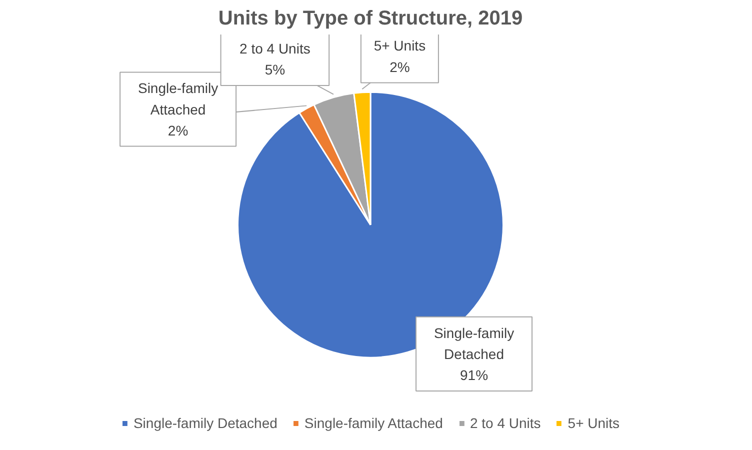 The width and height of the screenshot is (752, 450). What do you see at coordinates (594, 423) in the screenshot?
I see `legend-label: 5+ Units` at bounding box center [594, 423].